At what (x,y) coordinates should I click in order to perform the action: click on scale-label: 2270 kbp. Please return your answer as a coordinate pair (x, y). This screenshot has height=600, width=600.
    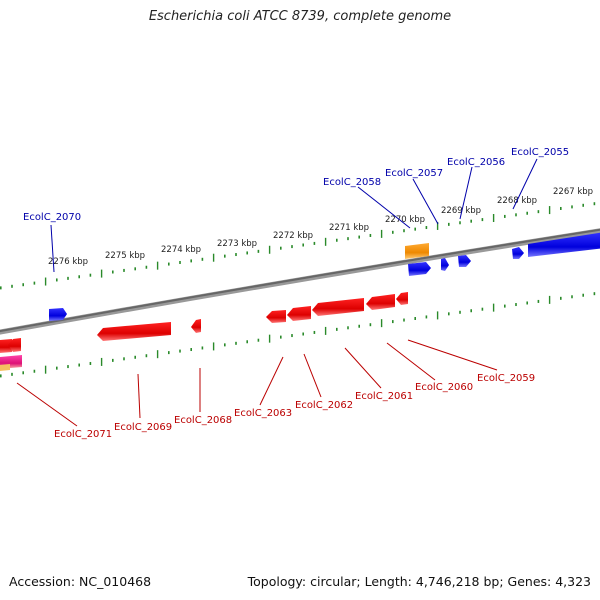
    Looking at the image, I should click on (405, 220).